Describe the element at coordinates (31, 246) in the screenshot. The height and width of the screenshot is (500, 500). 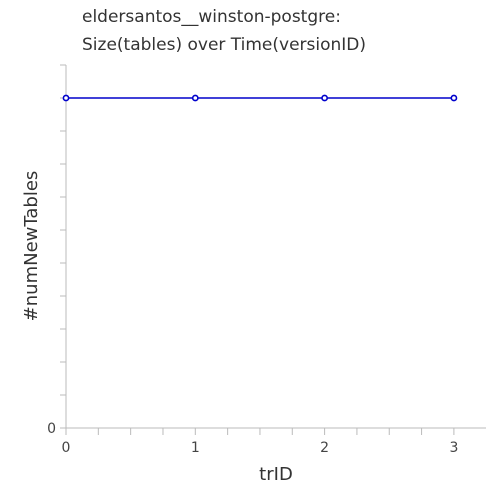
I see `y-axis-label: #numNewTables` at that location.